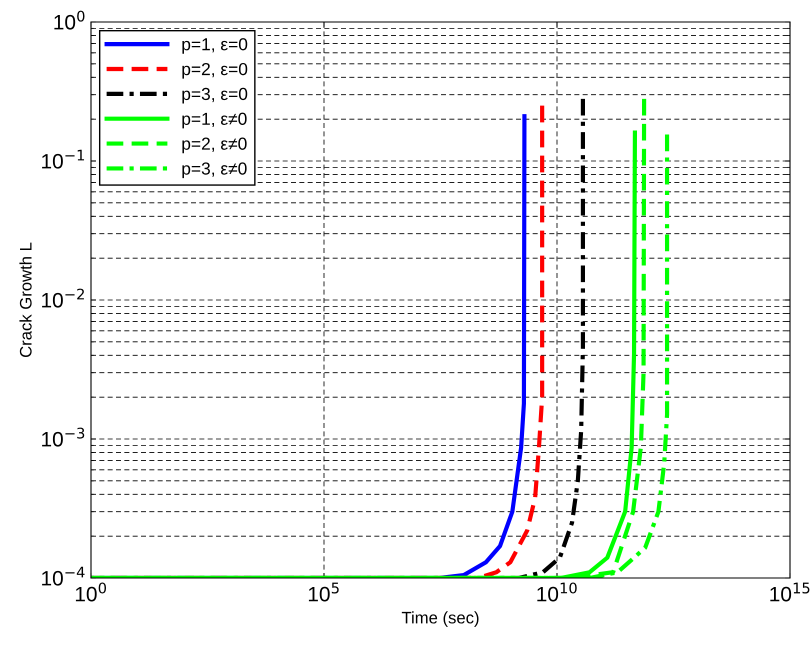 The height and width of the screenshot is (646, 811). What do you see at coordinates (63, 159) in the screenshot?
I see `y-tick-label: 10$^{−1}$` at bounding box center [63, 159].